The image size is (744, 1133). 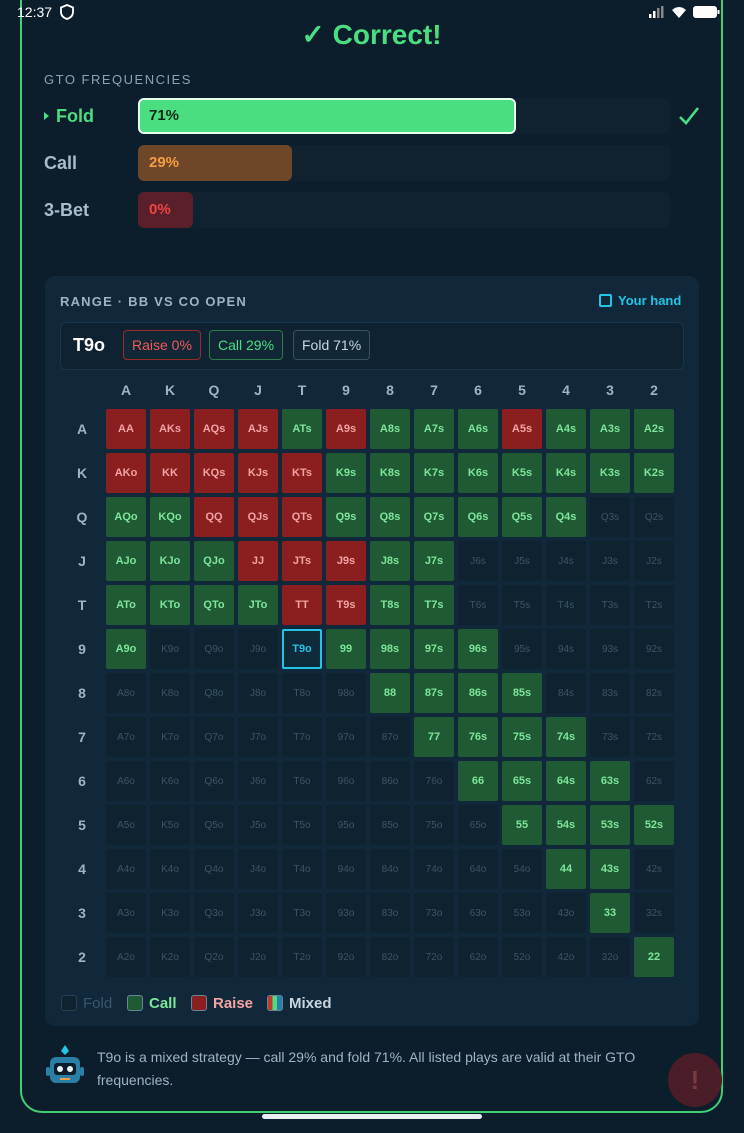 I want to click on hand-cell: 72s, so click(x=654, y=737).